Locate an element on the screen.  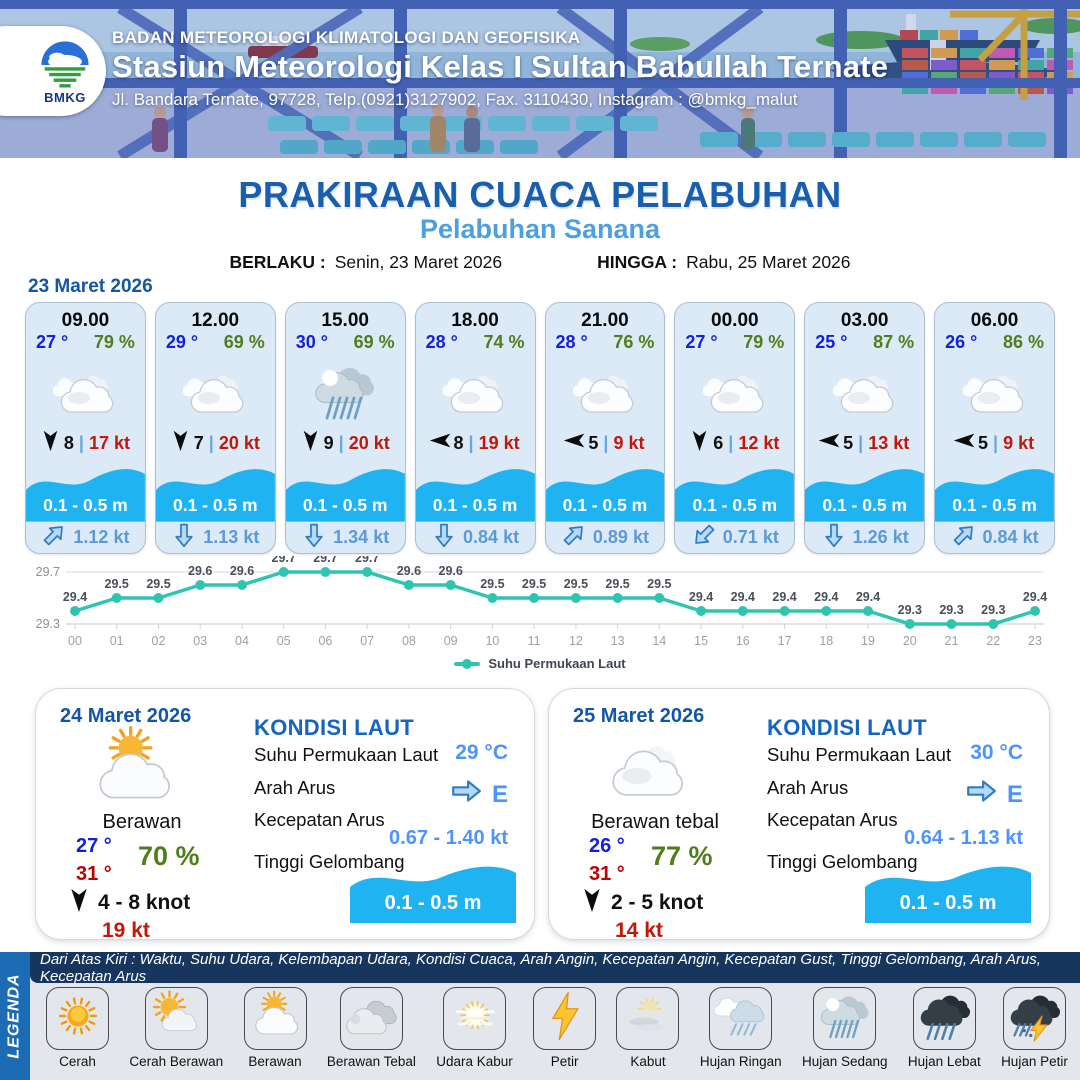
legend-item: Hujan Petir is located at coordinates (1034, 1033).